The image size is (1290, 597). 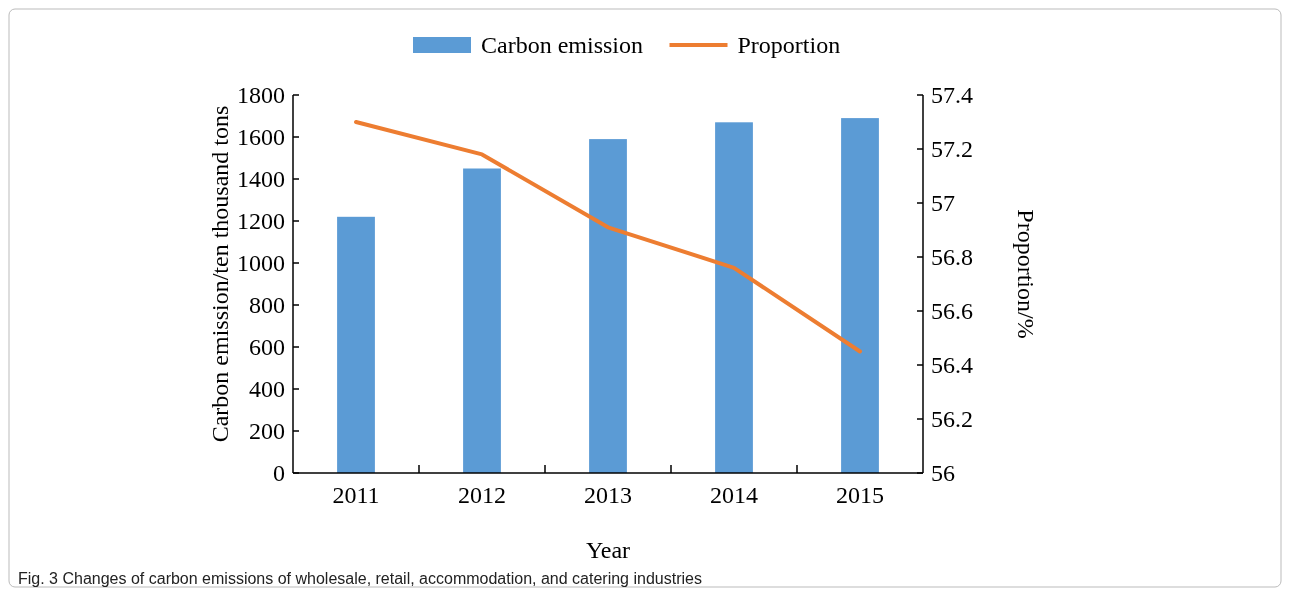 What do you see at coordinates (952, 149) in the screenshot?
I see `y2-tick-label: 57.2` at bounding box center [952, 149].